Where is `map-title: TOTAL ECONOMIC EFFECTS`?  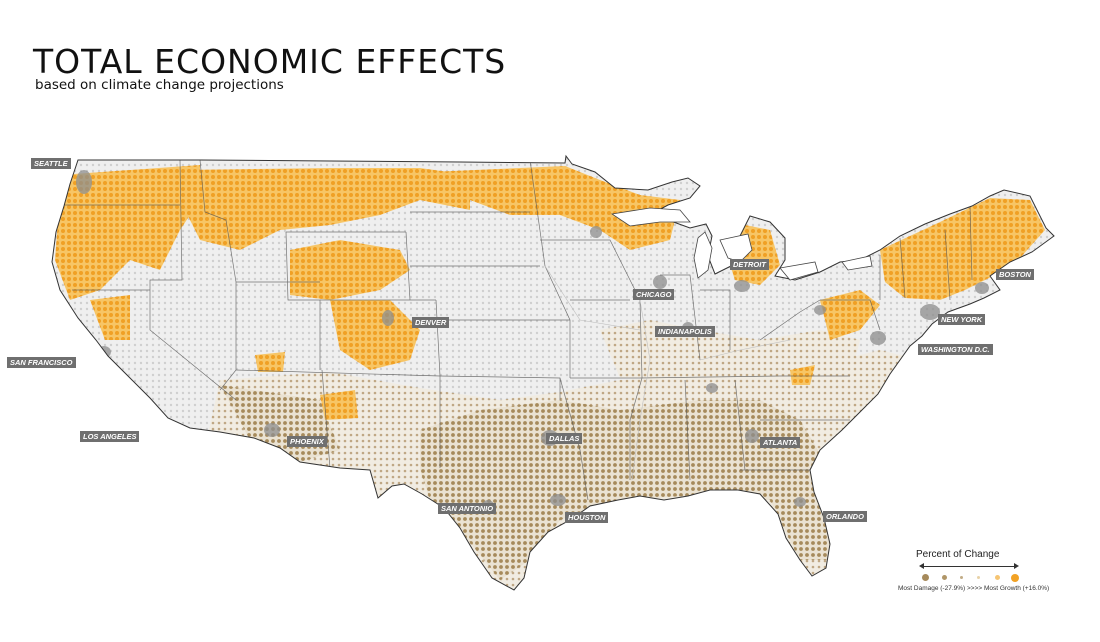
map-title: TOTAL ECONOMIC EFFECTS is located at coordinates (270, 61).